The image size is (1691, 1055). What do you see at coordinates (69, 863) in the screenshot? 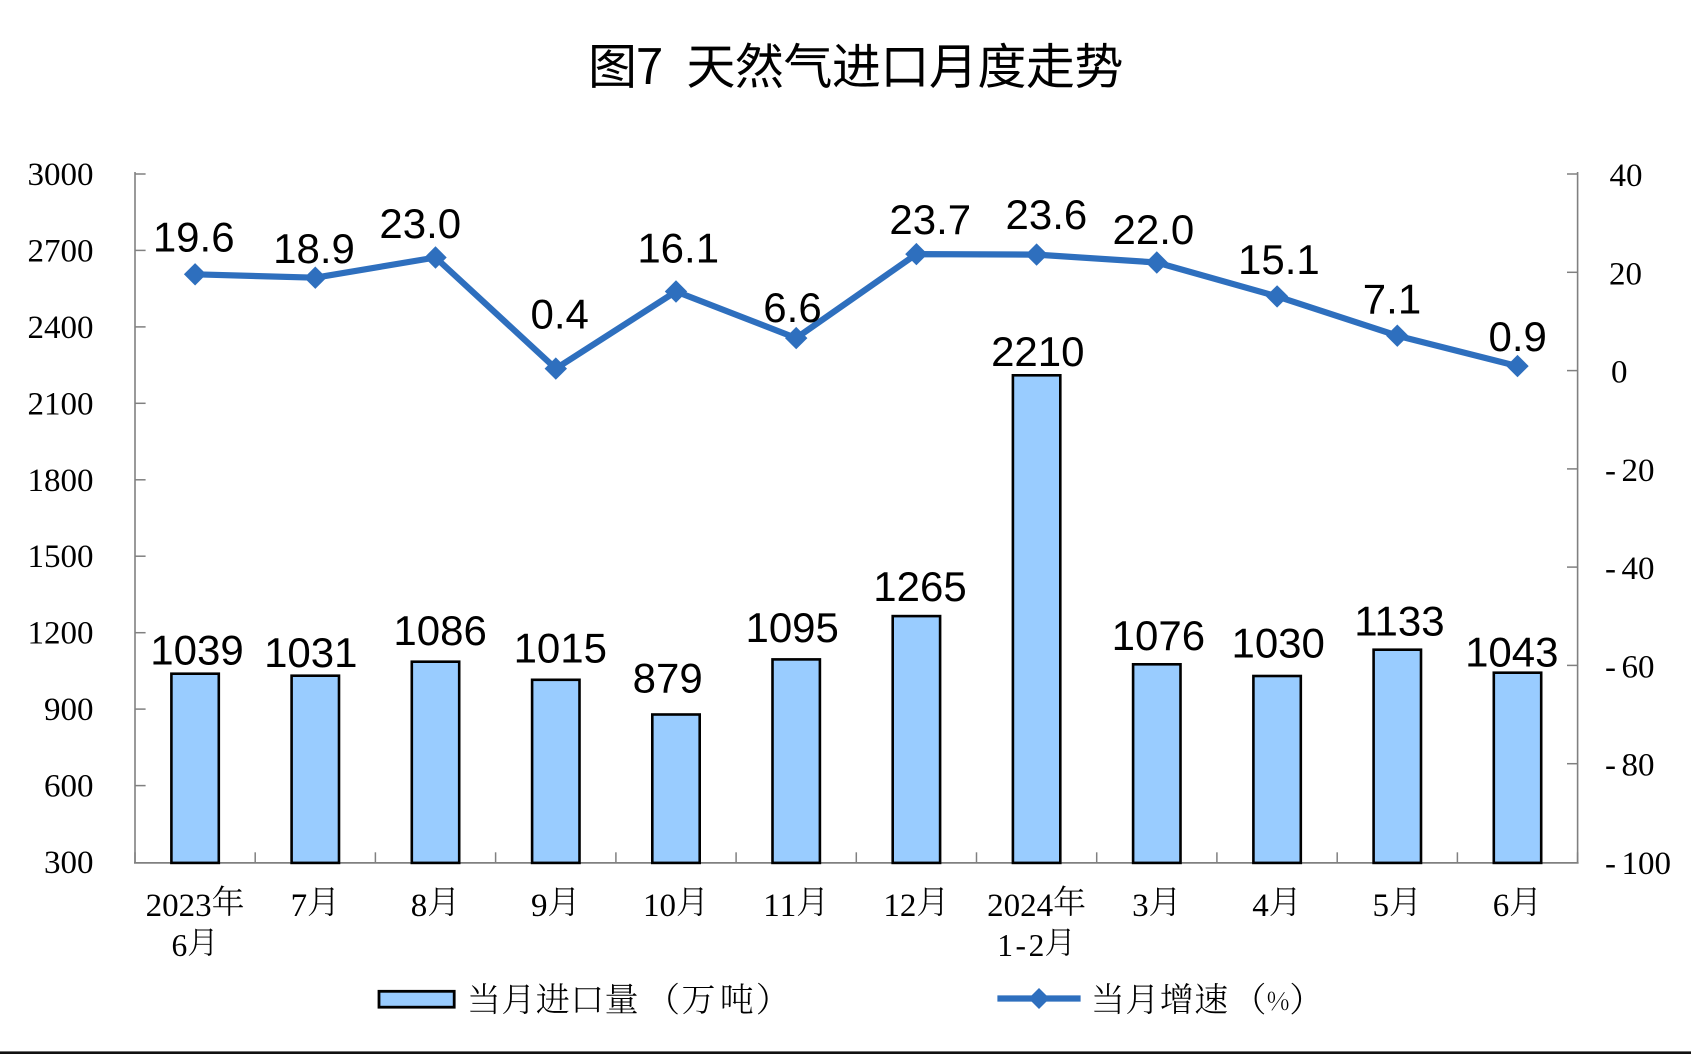
I see `svg-text: 300` at bounding box center [69, 863].